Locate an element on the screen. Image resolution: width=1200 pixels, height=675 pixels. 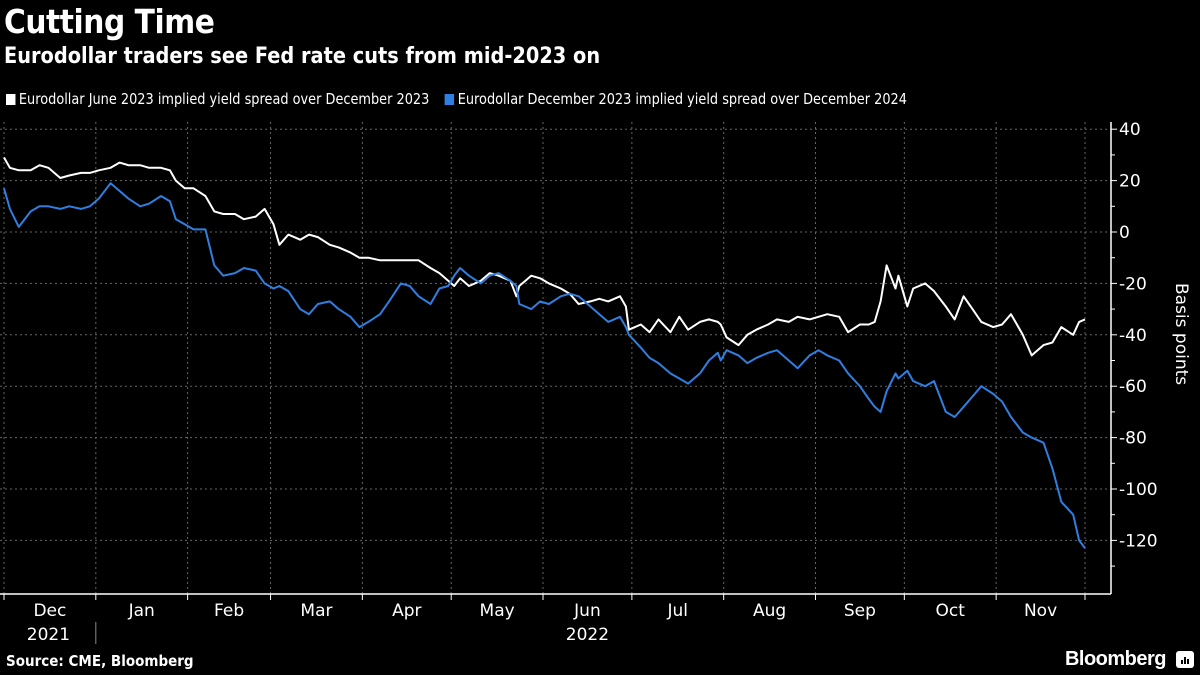
x-tick-label: Apr is located at coordinates (406, 611).